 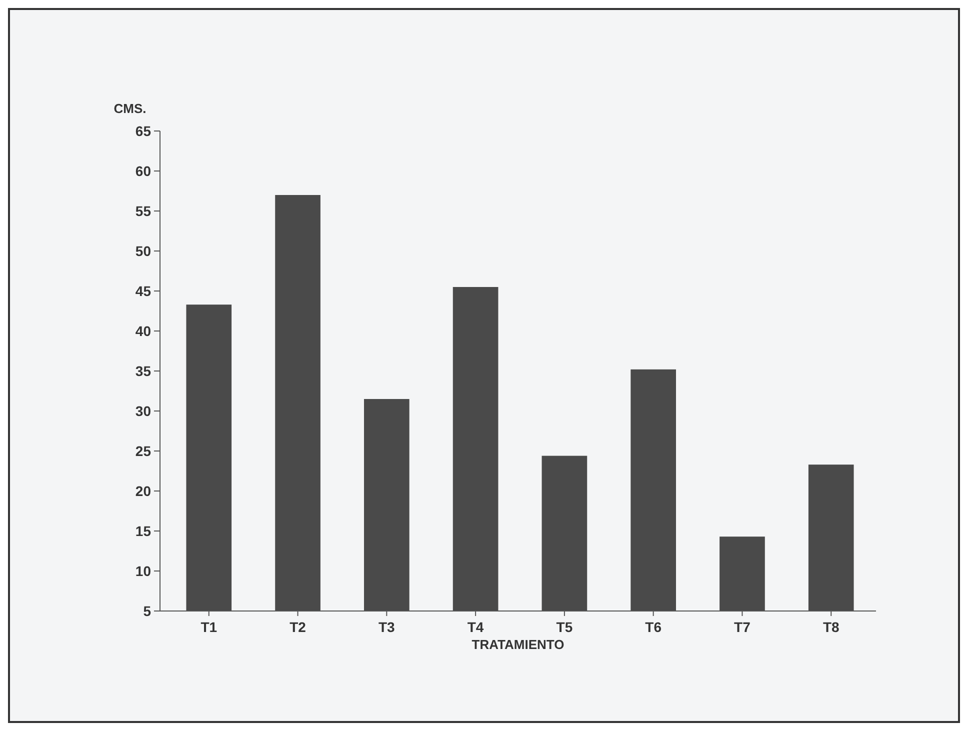 I want to click on y-tick-label: 25, so click(x=143, y=450).